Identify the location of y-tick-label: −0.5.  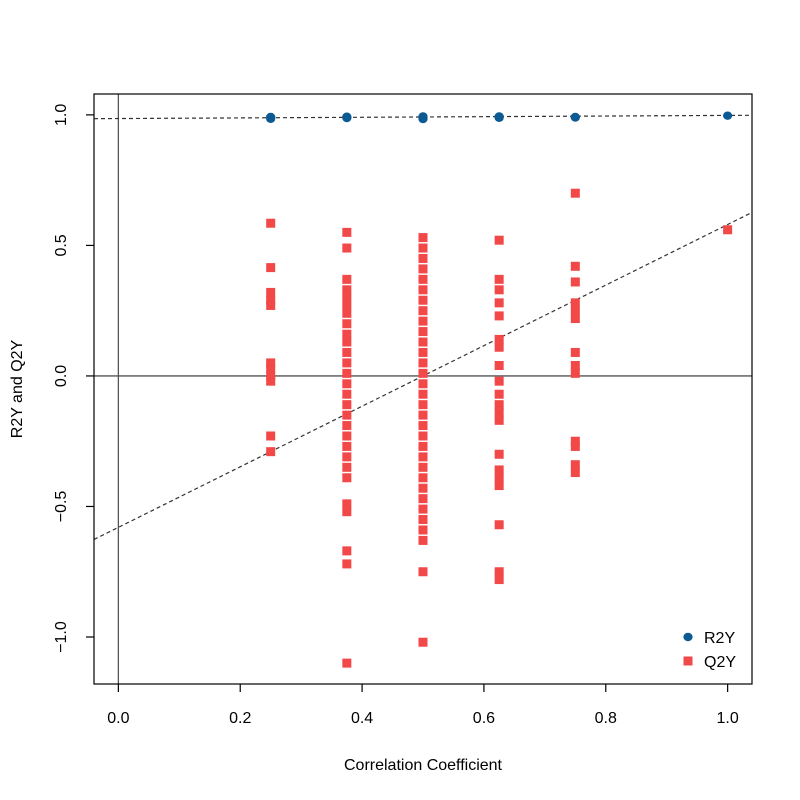
(61, 507).